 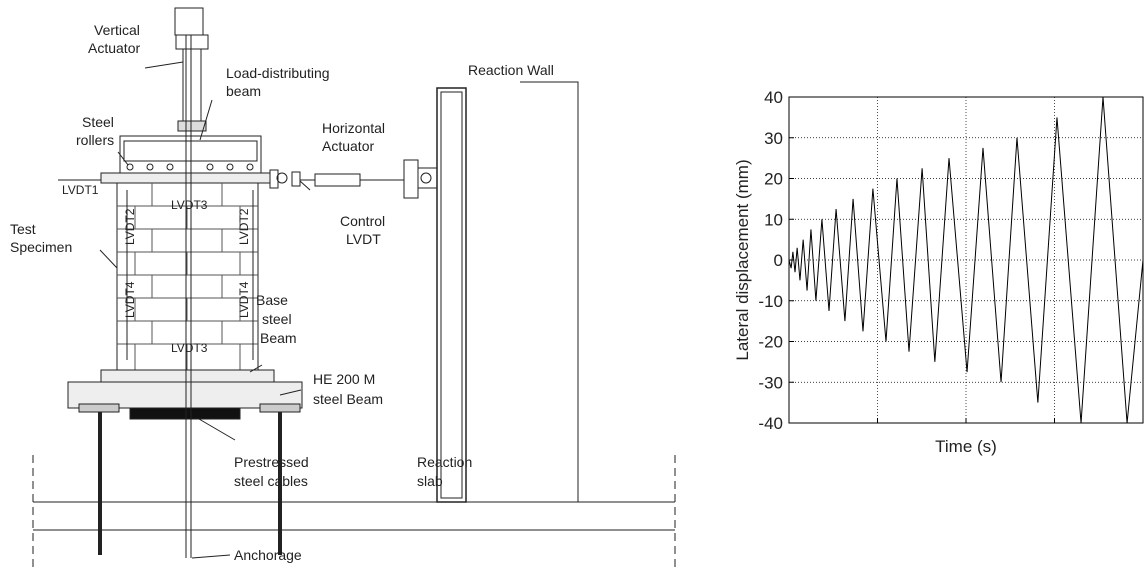 I want to click on label-line: steel Beam, so click(x=348, y=399).